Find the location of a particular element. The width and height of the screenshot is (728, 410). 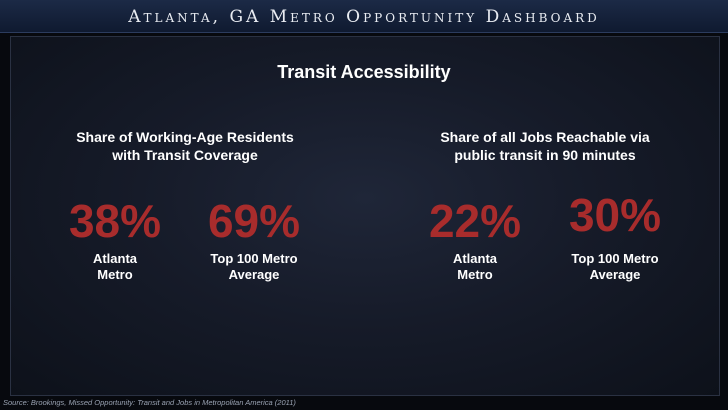

stat-value-atlanta-jobs: 22% is located at coordinates (475, 221).